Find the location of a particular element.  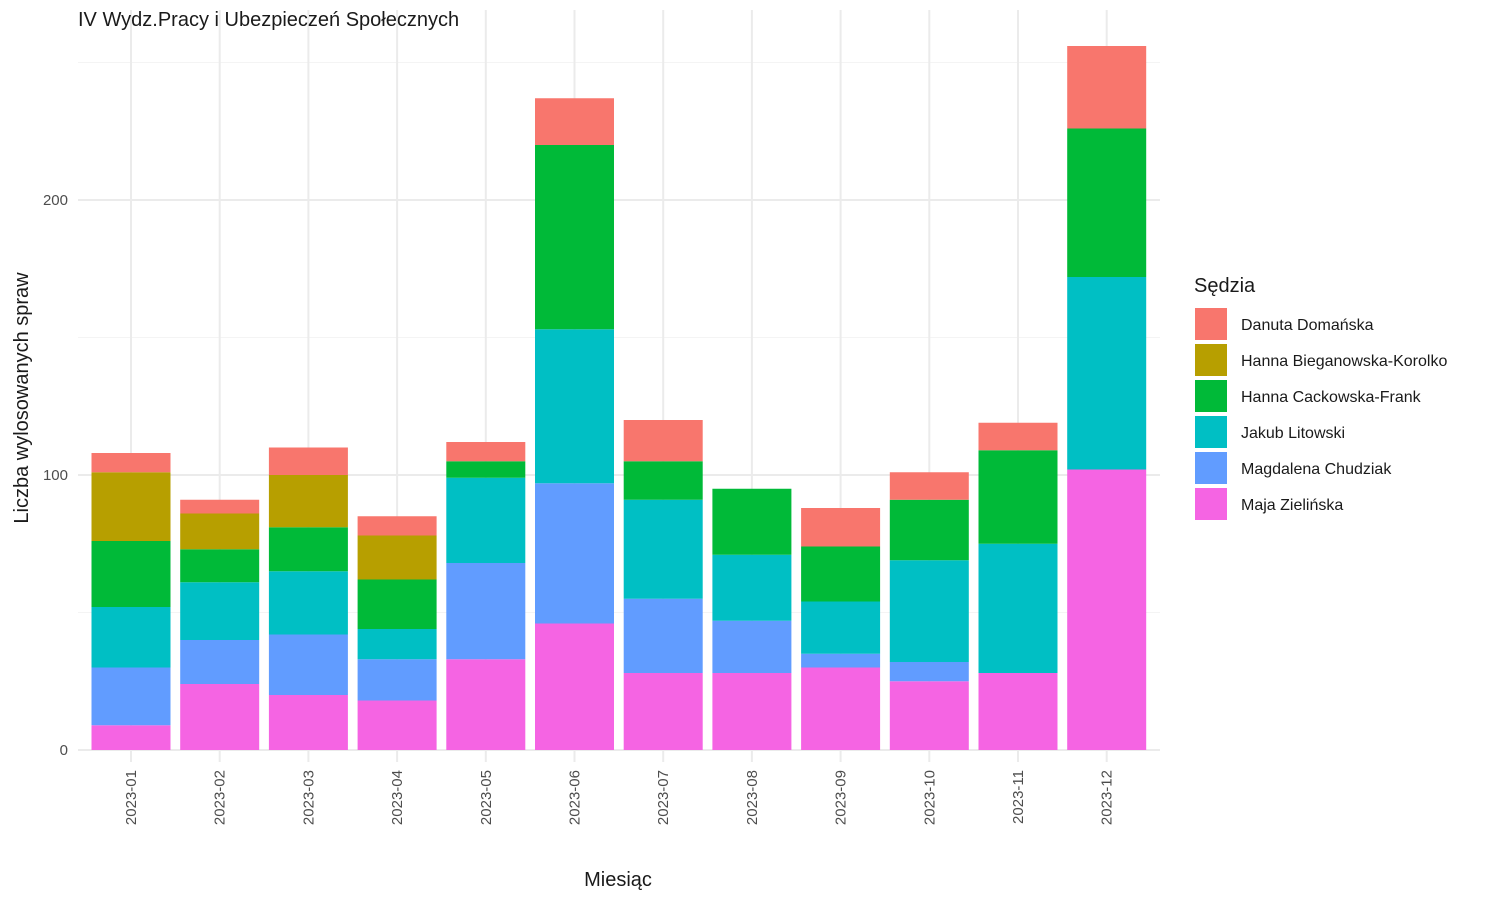

legend-label: Jakub Litowski is located at coordinates (1293, 433).